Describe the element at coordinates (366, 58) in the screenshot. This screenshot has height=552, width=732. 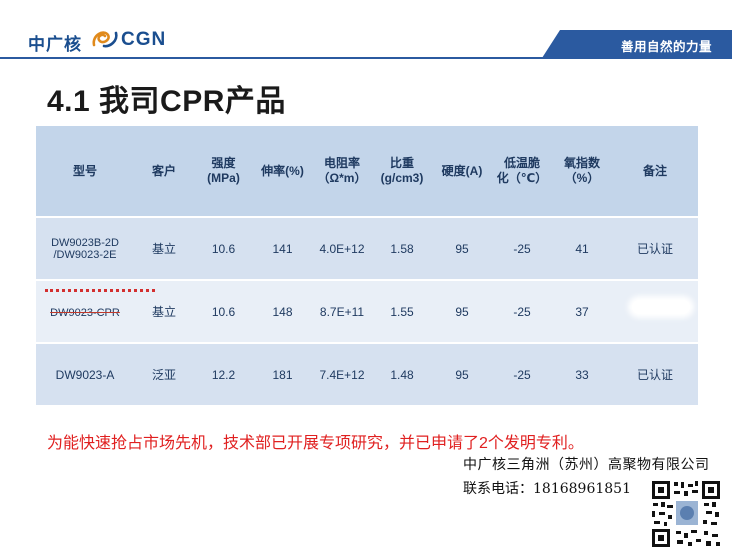
I see `header-divider` at that location.